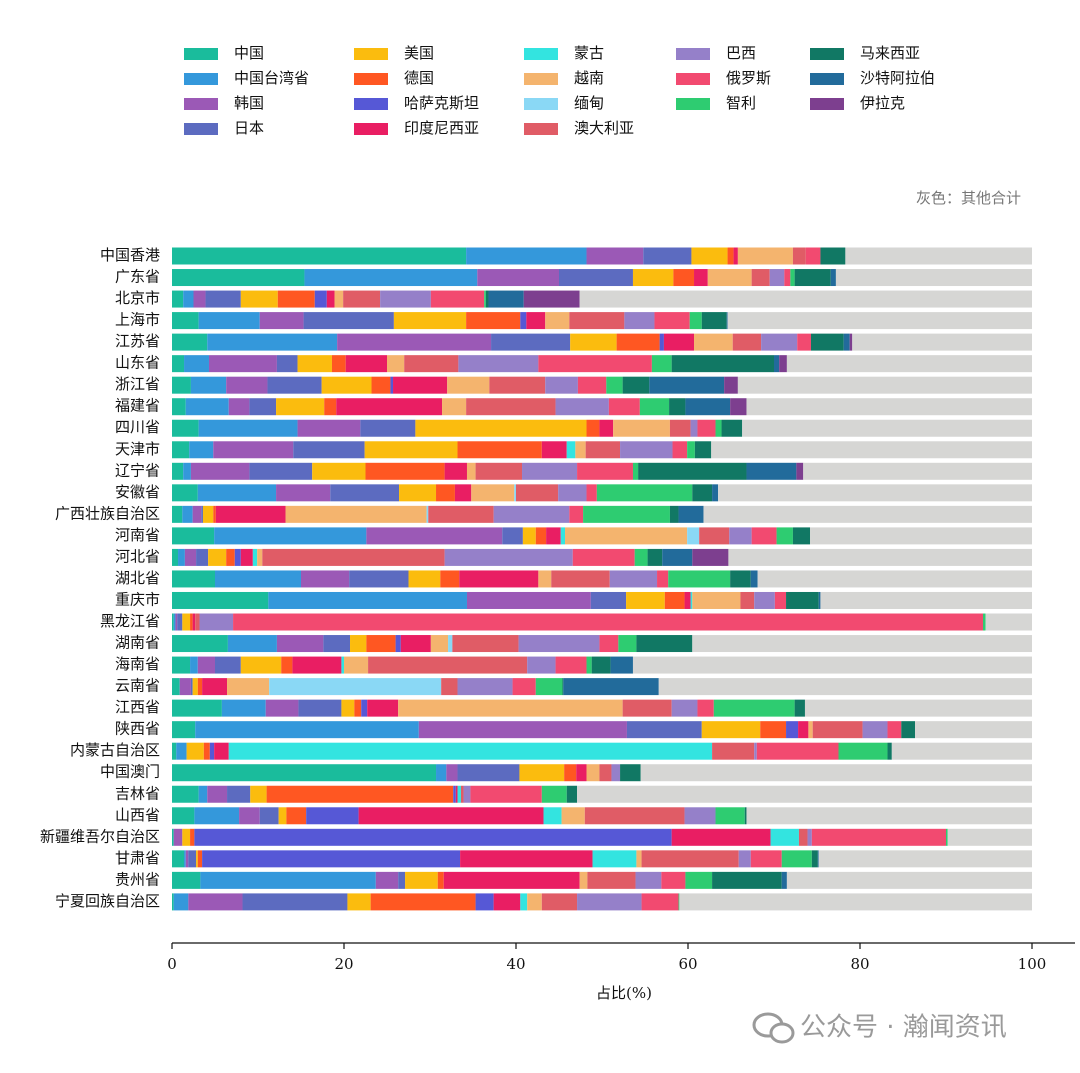 This screenshot has width=1080, height=1073. Describe the element at coordinates (137, 341) in the screenshot. I see `y-tick-label: 江苏省` at that location.